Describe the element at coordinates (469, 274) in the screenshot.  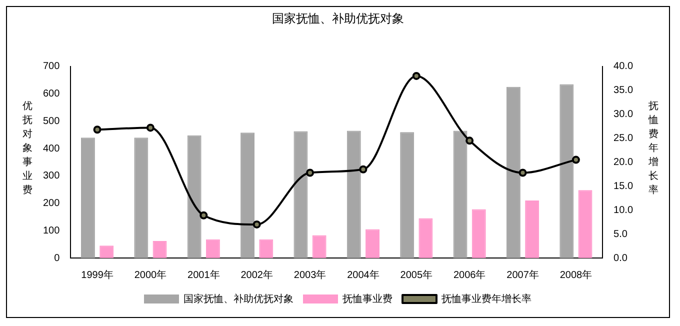
I see `x-tick-label: 2006年` at that location.